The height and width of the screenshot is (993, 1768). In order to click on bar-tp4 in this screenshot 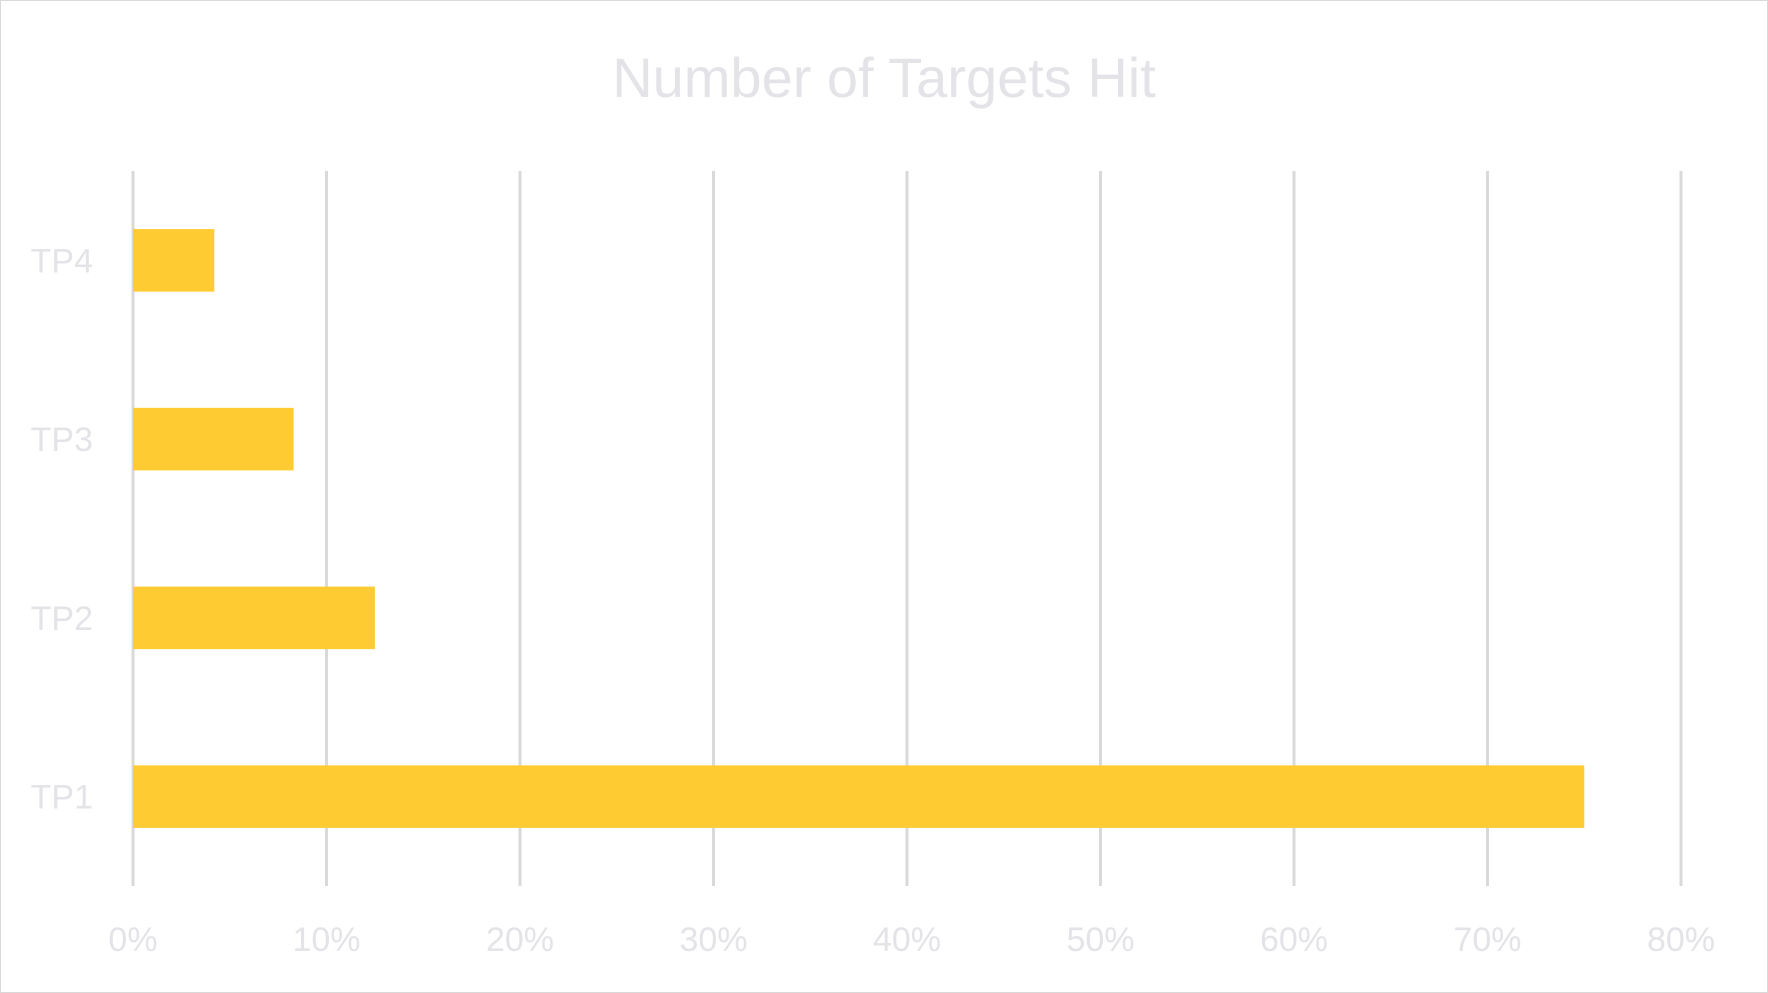, I will do `click(174, 260)`.